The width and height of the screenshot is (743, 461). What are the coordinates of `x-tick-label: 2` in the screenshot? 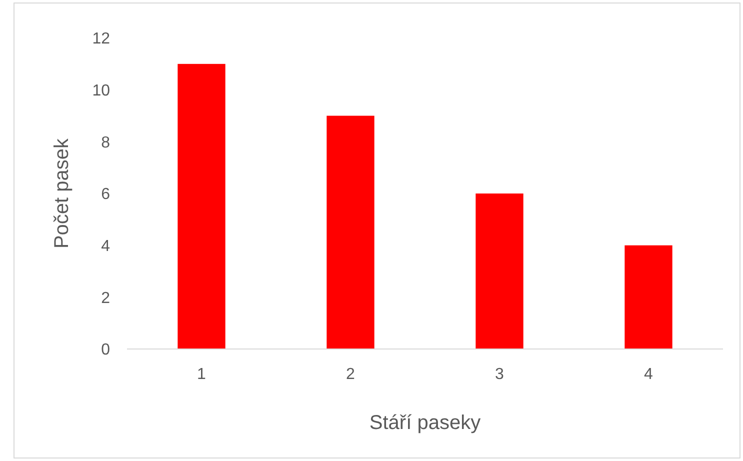 It's located at (351, 374).